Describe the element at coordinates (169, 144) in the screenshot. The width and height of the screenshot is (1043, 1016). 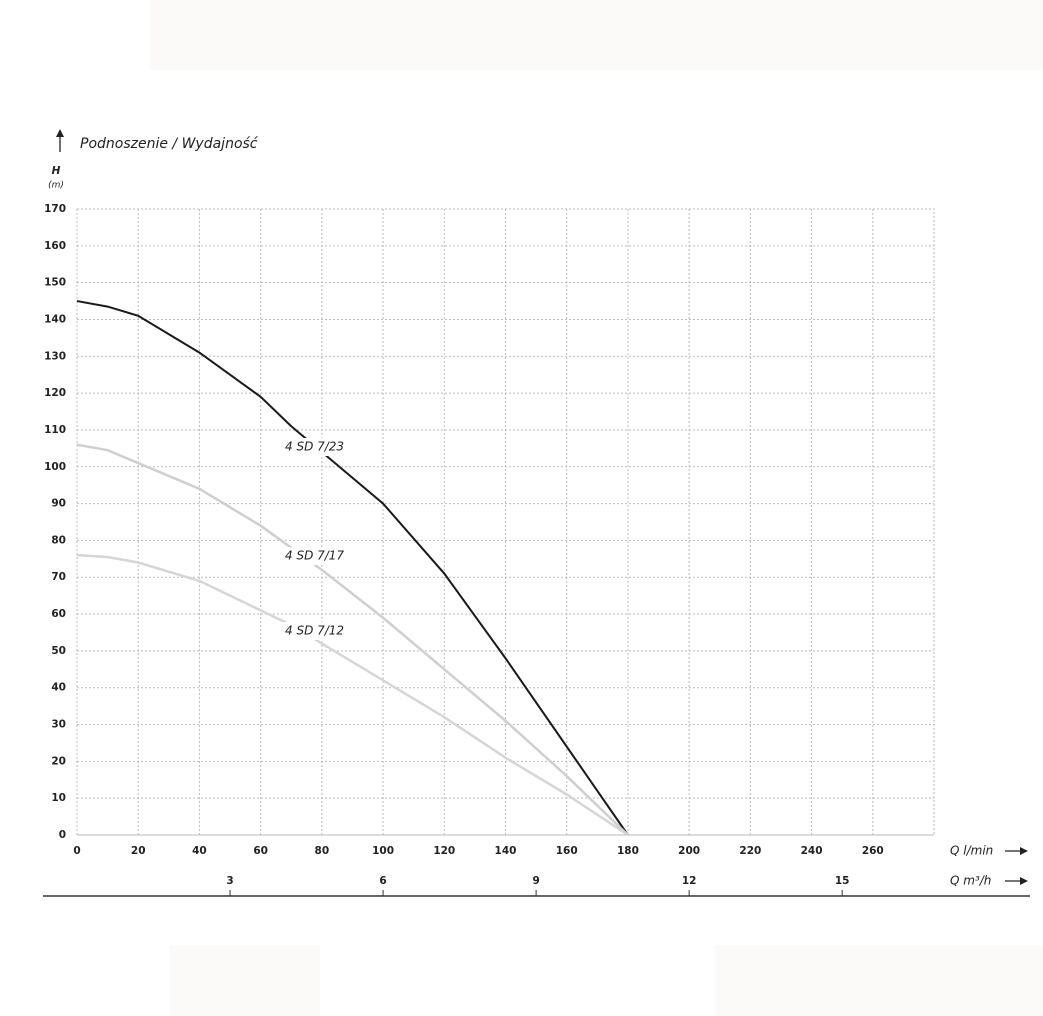
I see `chart-title: Podnoszenie / Wydajność` at that location.